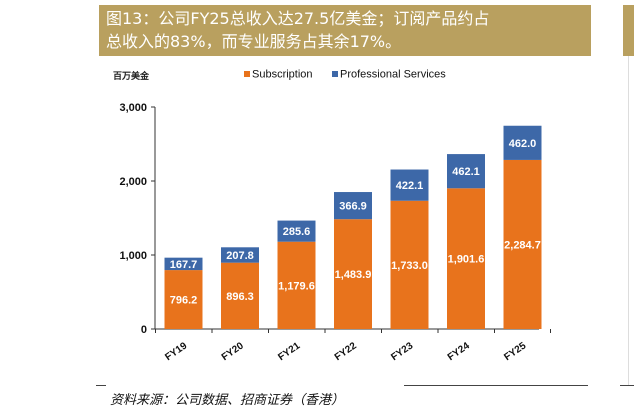  I want to click on figure-title-line1: 图13：公司FY25总收入达27.5亿美金；订阅产品约占, so click(298, 18).